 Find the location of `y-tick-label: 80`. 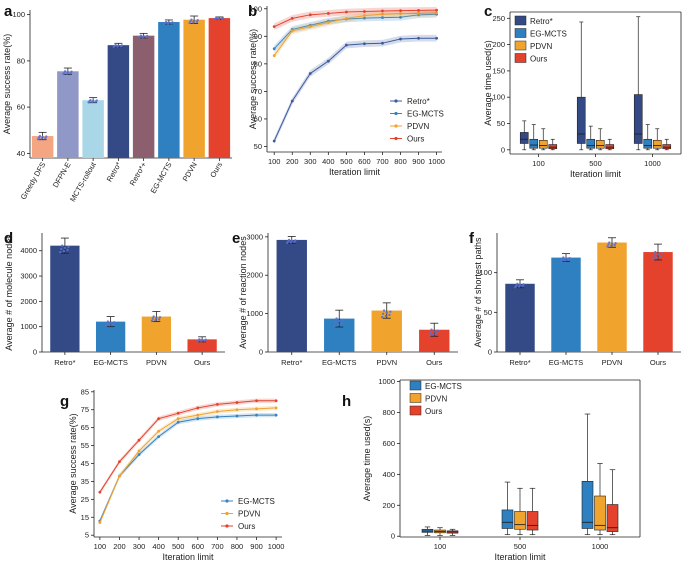

y-tick-label: 80 is located at coordinates (21, 60).